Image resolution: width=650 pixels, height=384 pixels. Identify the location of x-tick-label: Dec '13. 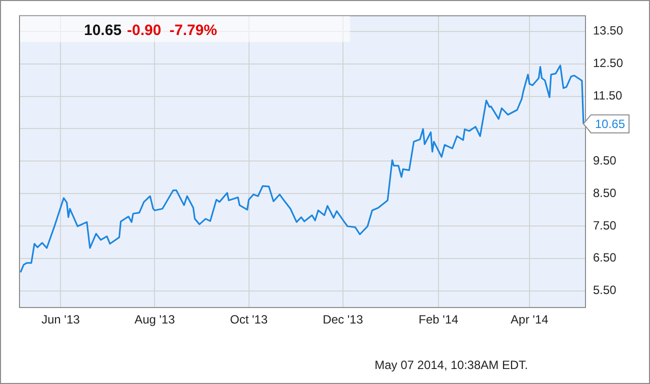
(343, 319).